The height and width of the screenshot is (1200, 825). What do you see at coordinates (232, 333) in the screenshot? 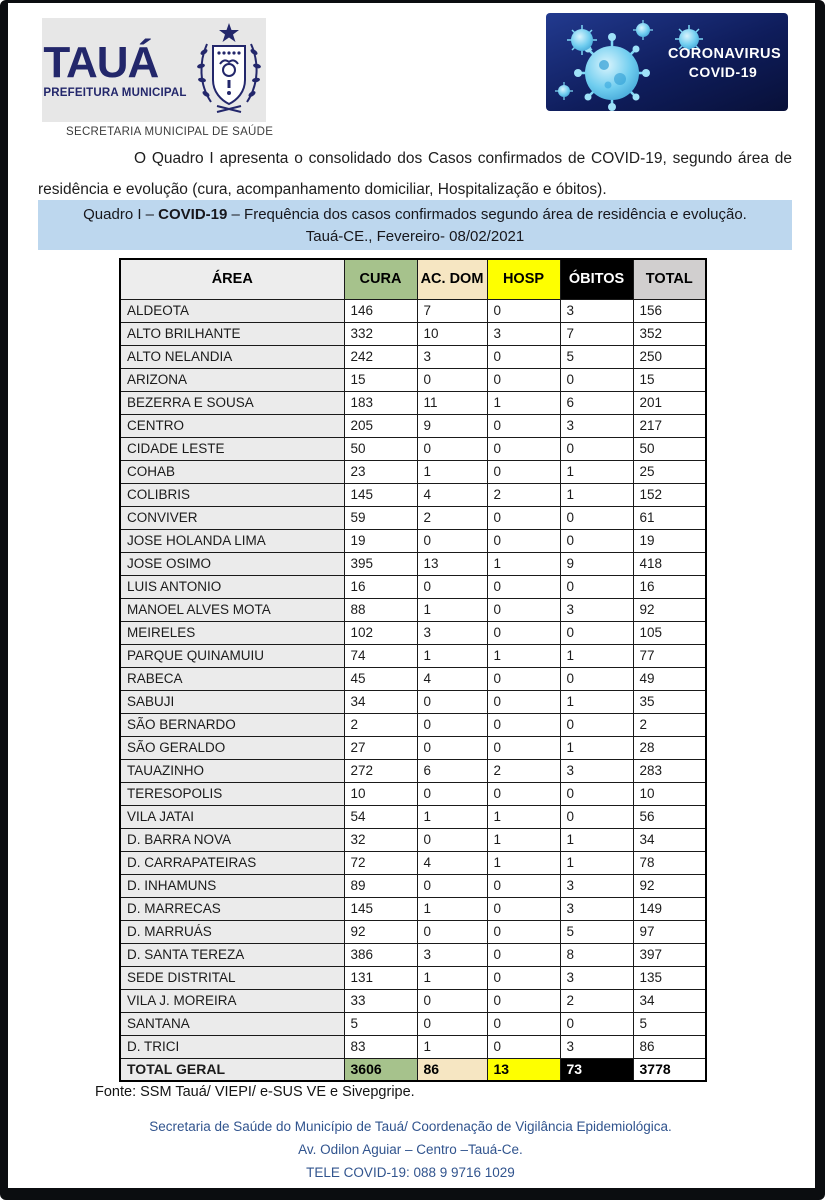
I see `area-cell: ALTO BRILHANTE` at bounding box center [232, 333].